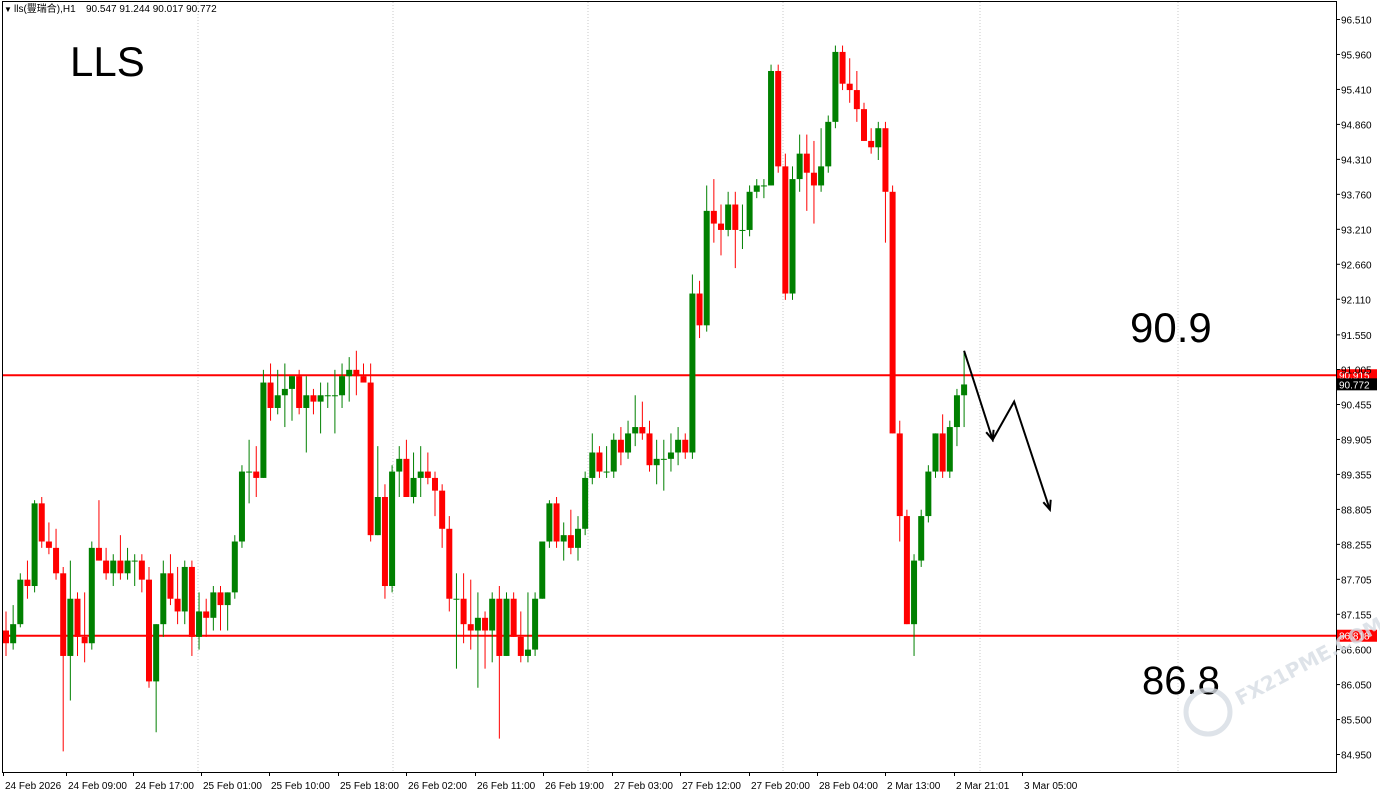 This screenshot has width=1380, height=793. Describe the element at coordinates (8, 9) in the screenshot. I see `chart-dropdown-icon: ▼` at that location.